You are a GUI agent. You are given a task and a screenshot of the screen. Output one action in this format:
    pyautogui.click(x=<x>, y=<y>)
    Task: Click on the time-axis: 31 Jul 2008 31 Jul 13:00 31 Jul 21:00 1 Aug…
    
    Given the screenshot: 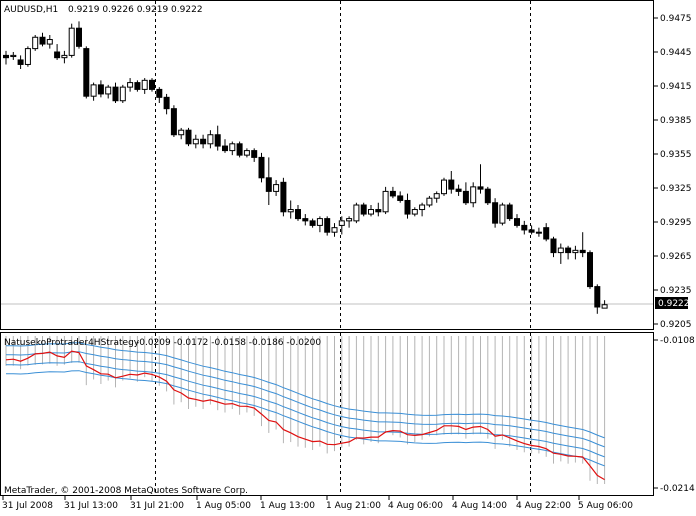 What is the action you would take?
    pyautogui.click(x=317, y=503)
    